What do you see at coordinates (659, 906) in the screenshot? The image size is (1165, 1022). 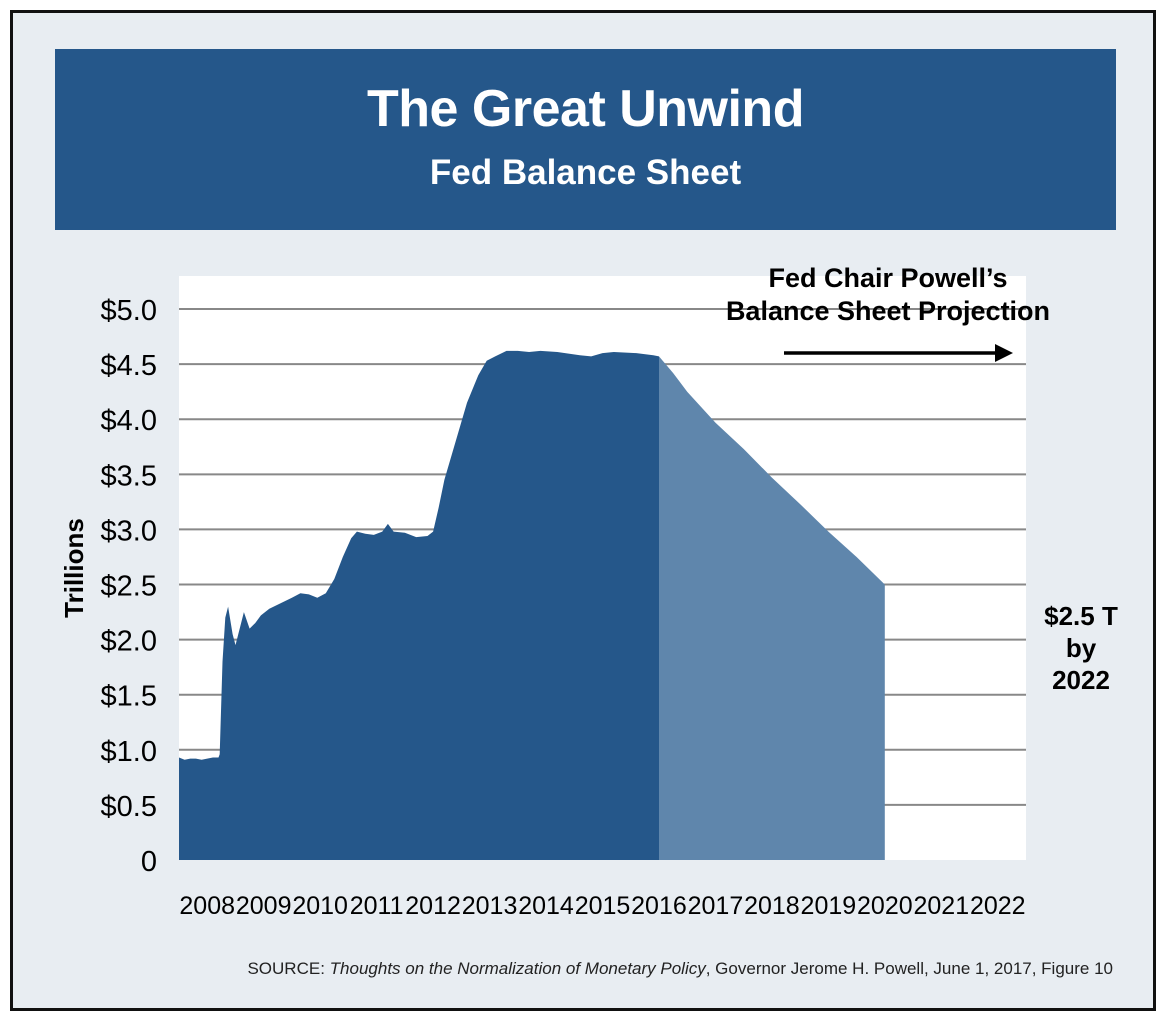 I see `x-tick-label: 2016` at bounding box center [659, 906].